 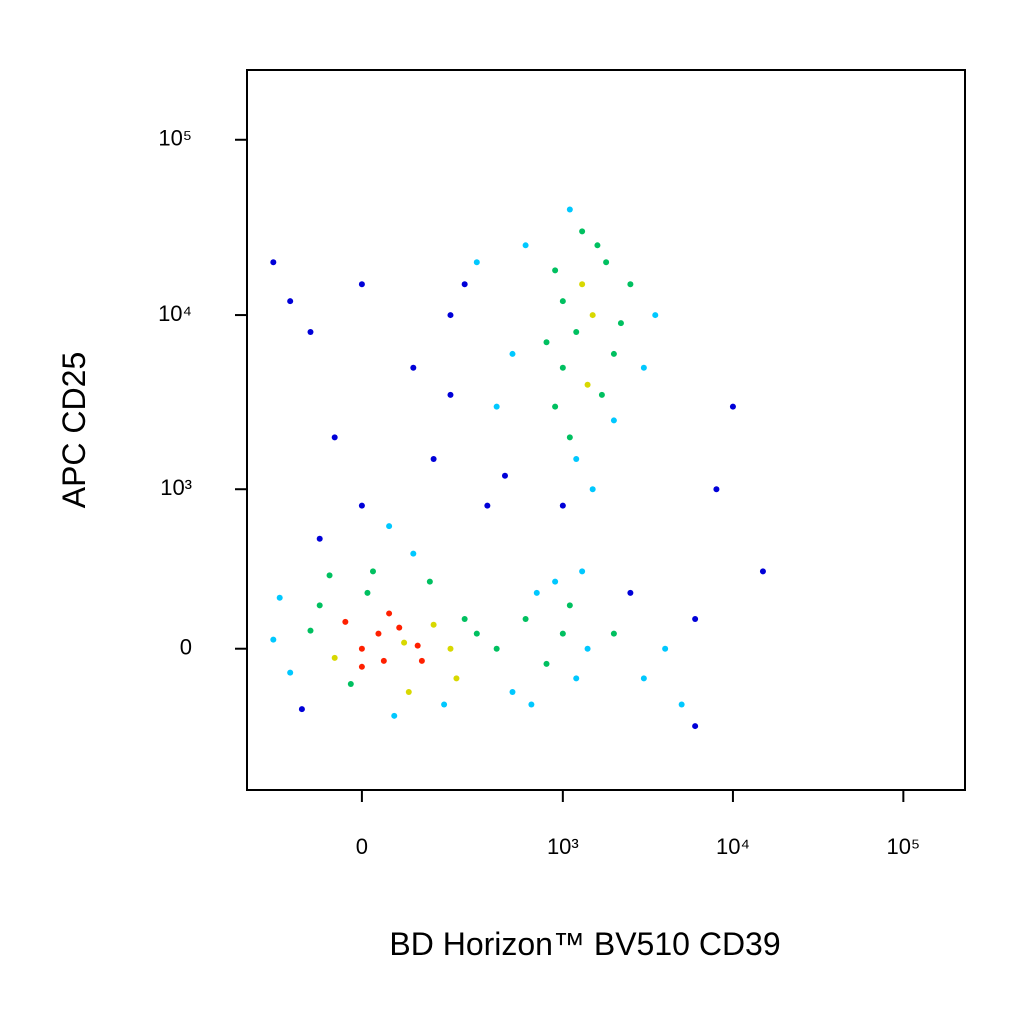 I want to click on x-tick-label: 0, so click(x=362, y=846).